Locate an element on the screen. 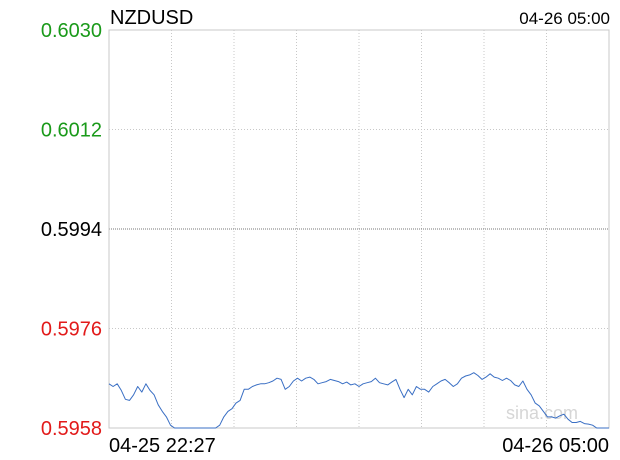  y-axis-labels: 0.6030 0.6012 0.5994 0.5976 0.5958 is located at coordinates (71, 230).